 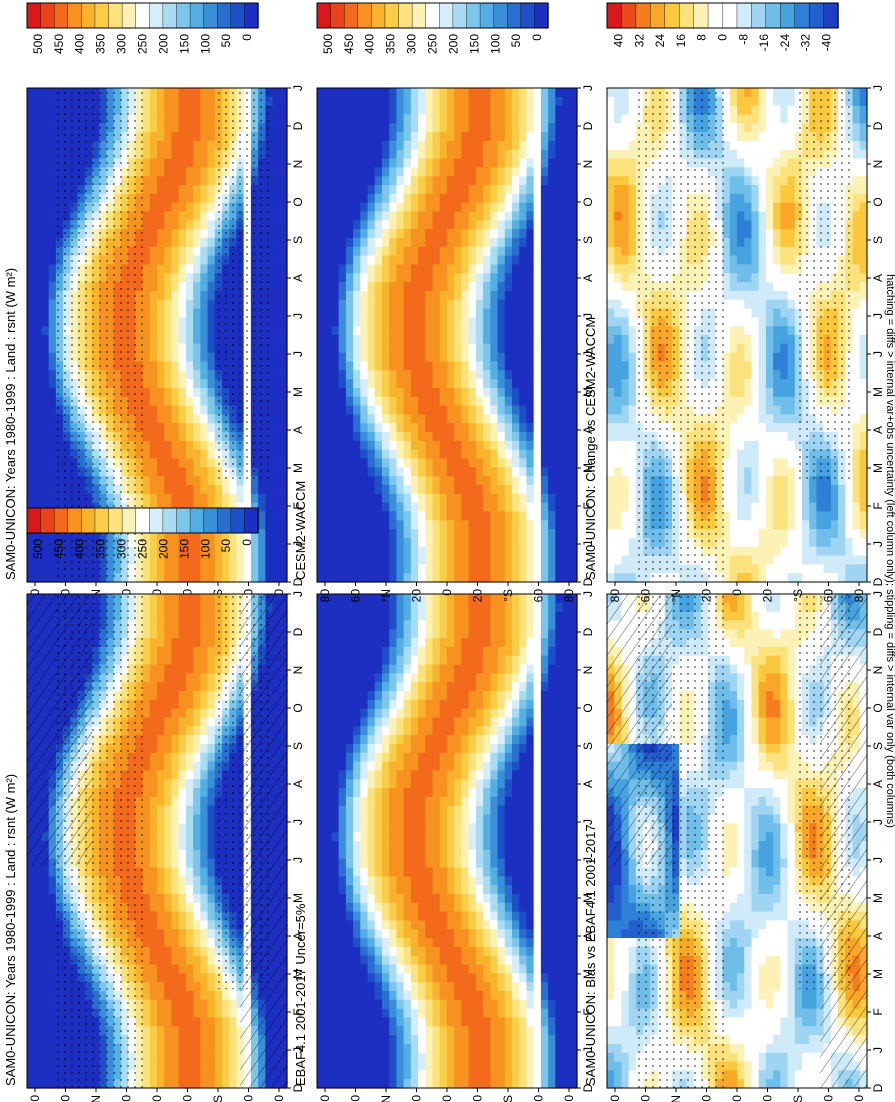 I want to click on month-tick-label: D, so click(x=298, y=581).